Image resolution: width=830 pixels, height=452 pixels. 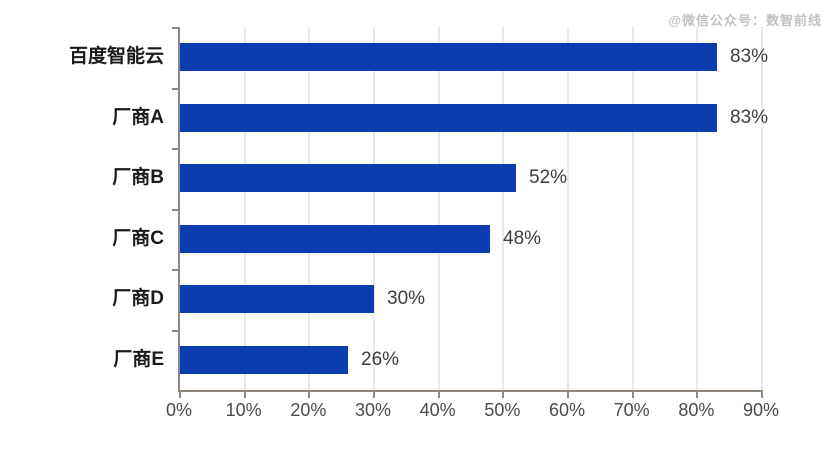 What do you see at coordinates (437, 410) in the screenshot?
I see `x-axis-tick-label: 40%` at bounding box center [437, 410].